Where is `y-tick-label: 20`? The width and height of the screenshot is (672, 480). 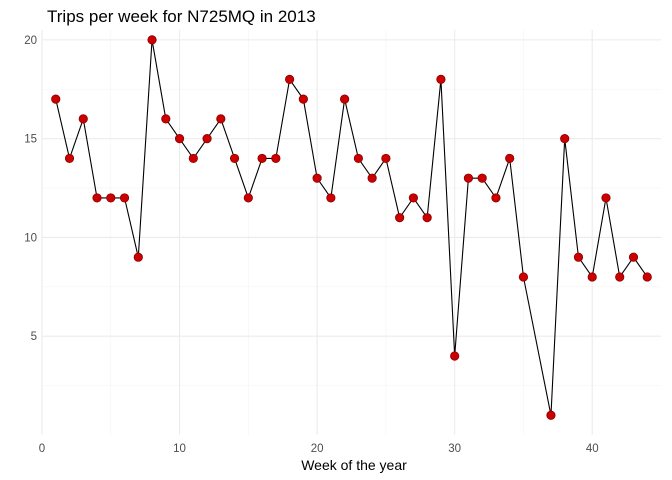
y-tick-label: 20 is located at coordinates (30, 41).